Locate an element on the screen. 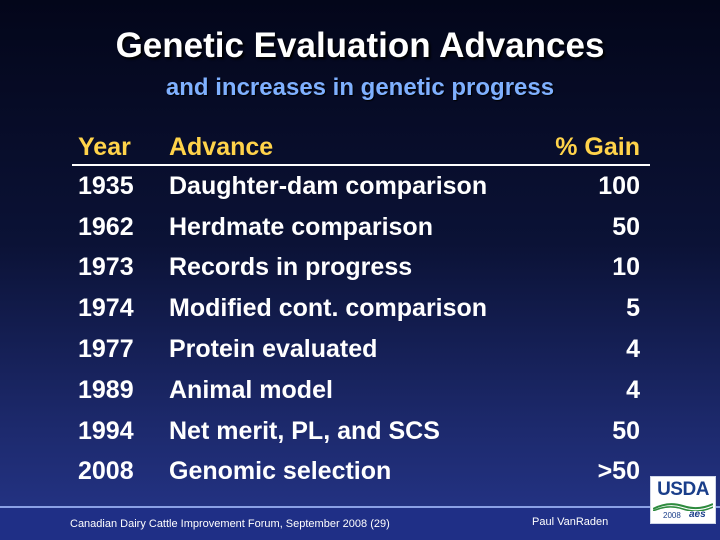  table-row: 1974 Modified cont. comparison 5 is located at coordinates (361, 308).